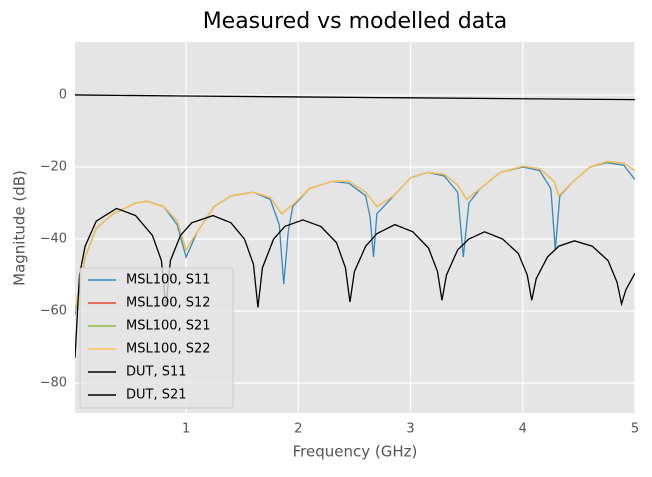  Describe the element at coordinates (355, 21) in the screenshot. I see `chart-title: Measured vs modelled data` at that location.